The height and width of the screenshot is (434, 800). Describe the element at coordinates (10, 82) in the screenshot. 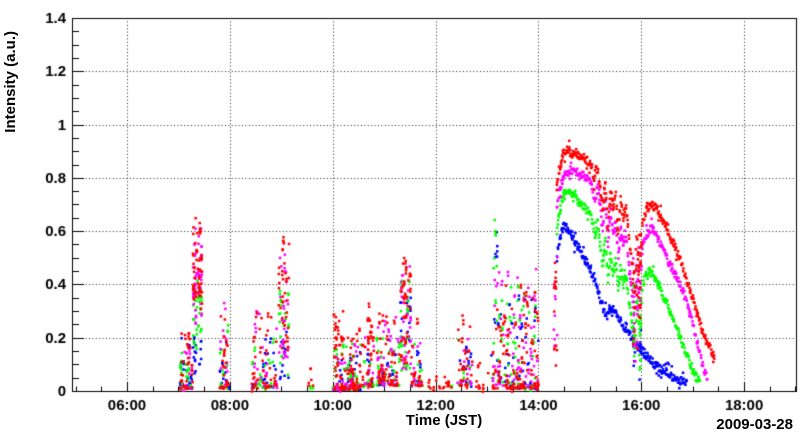

I see `y-axis-title: Intensity (a.u.)` at that location.